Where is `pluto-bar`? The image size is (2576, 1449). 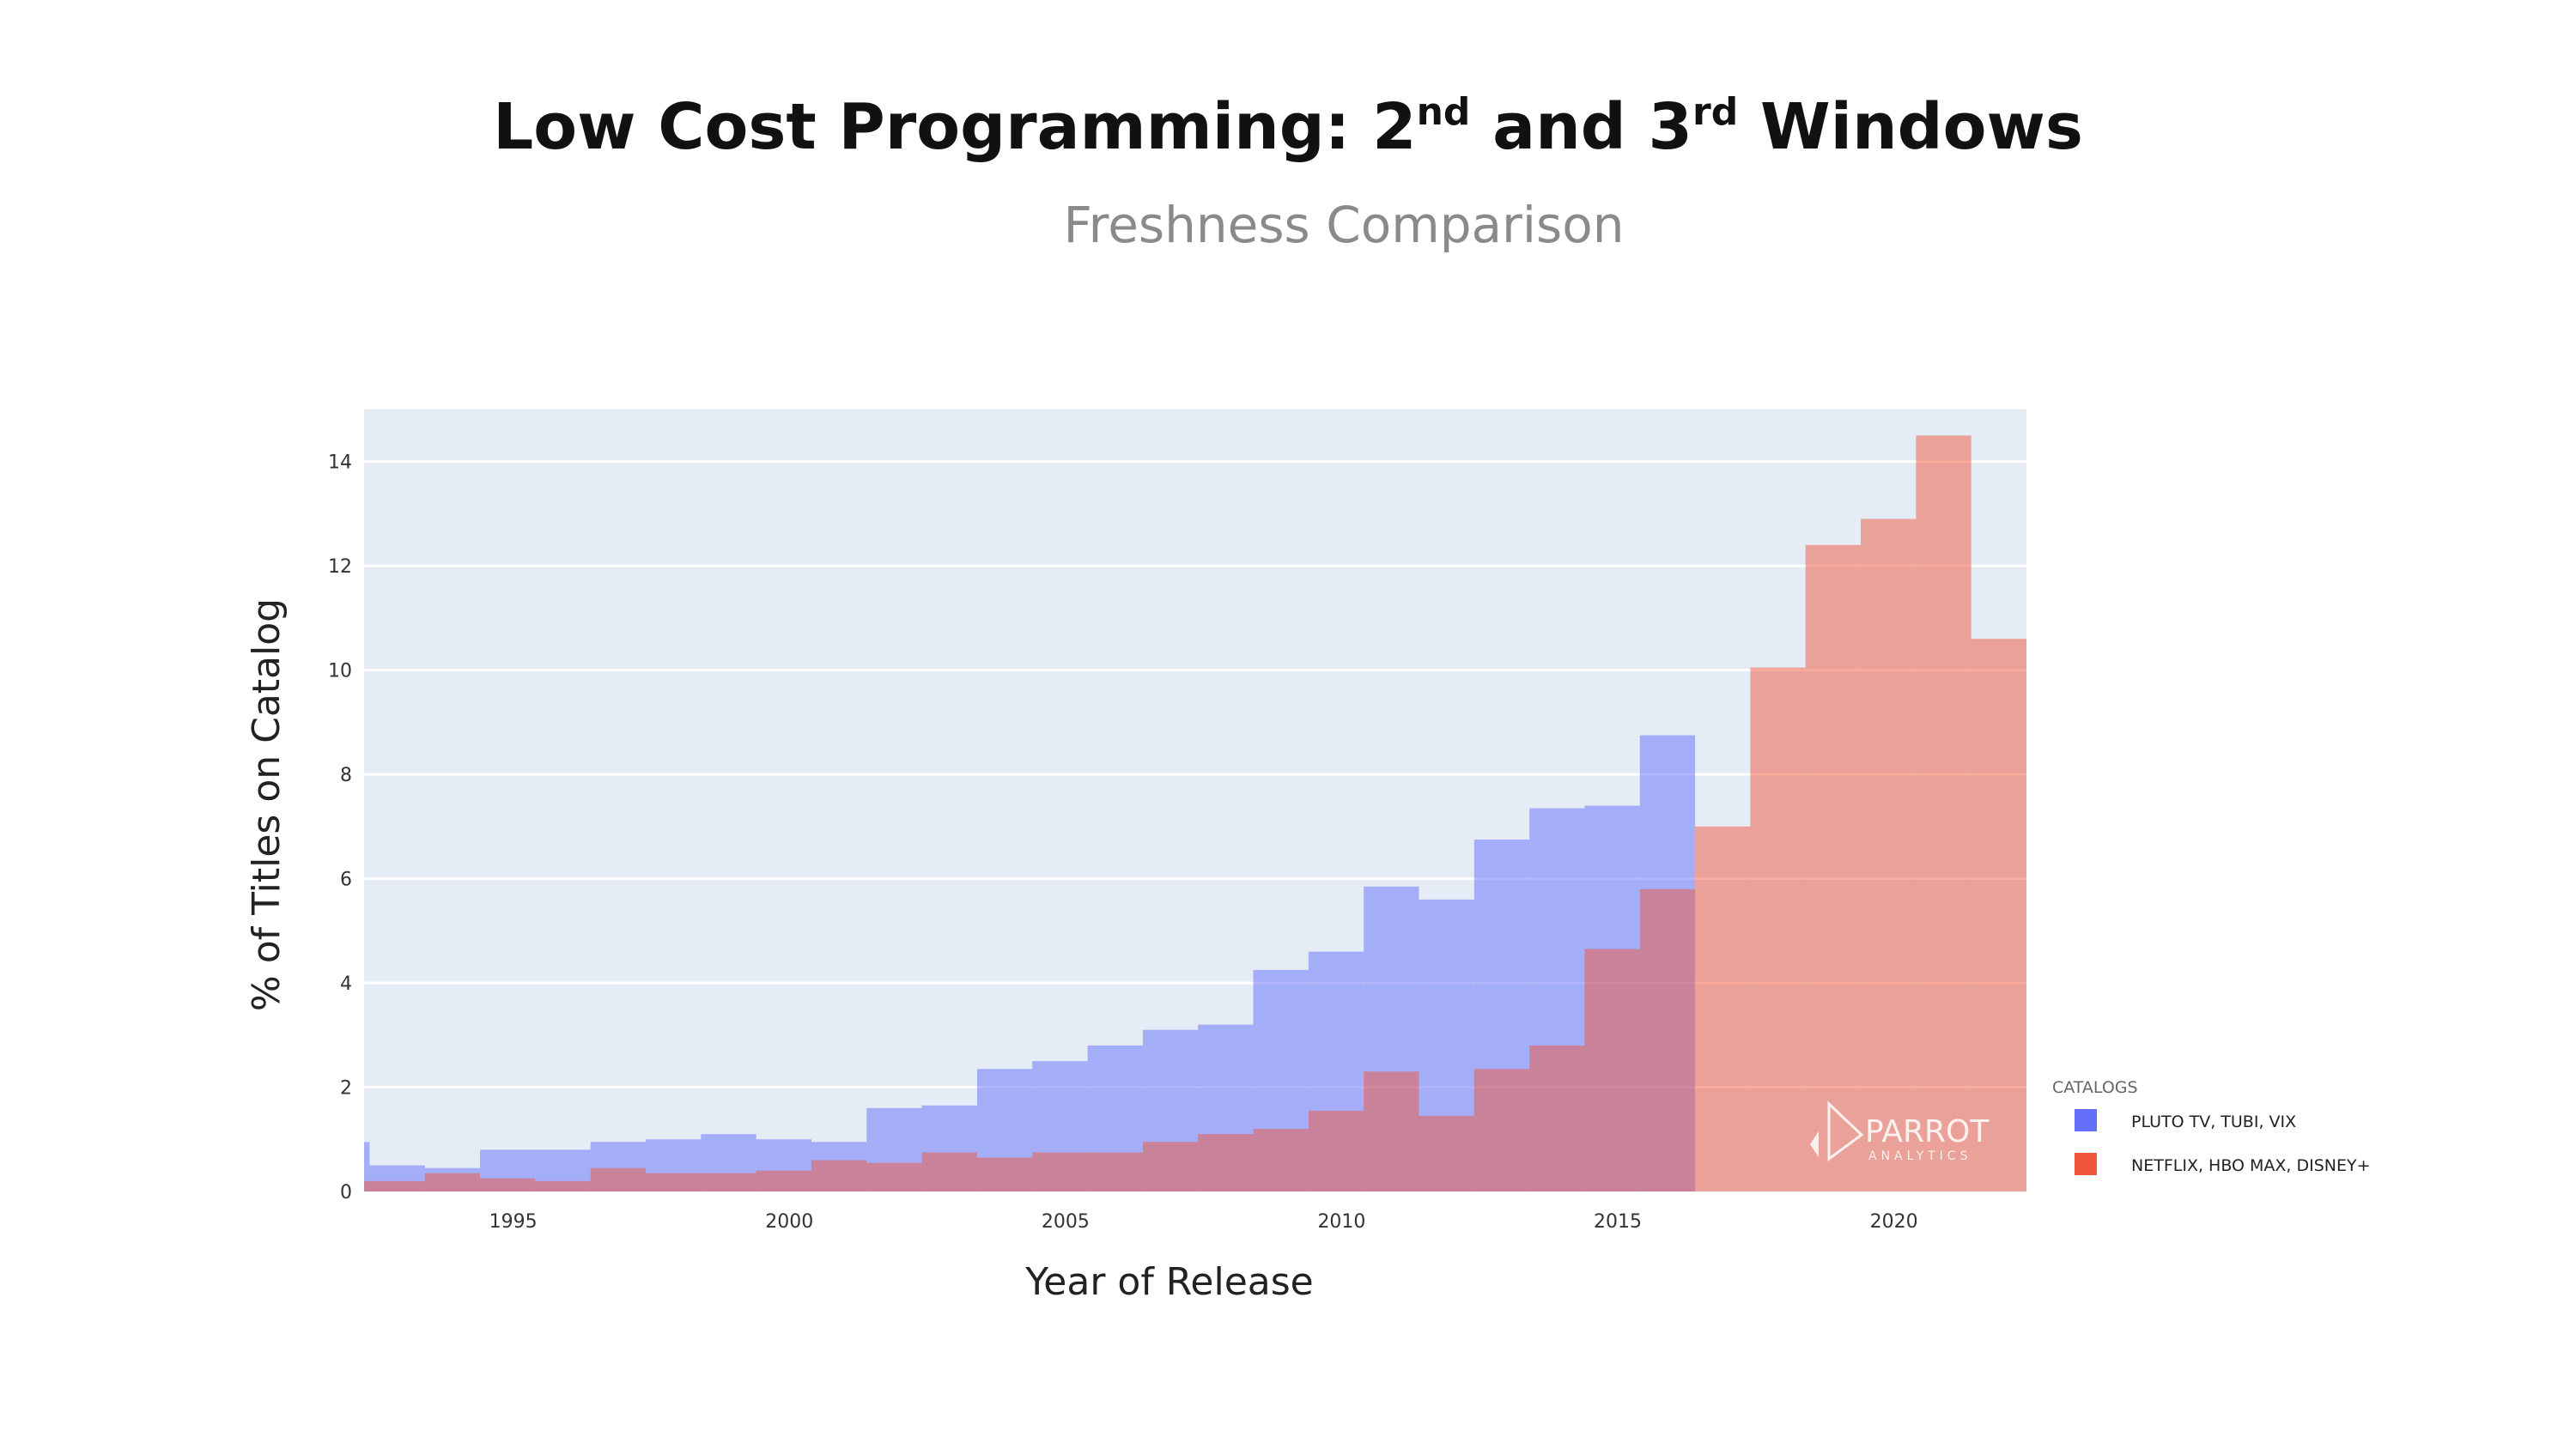 pluto-bar is located at coordinates (367, 1166).